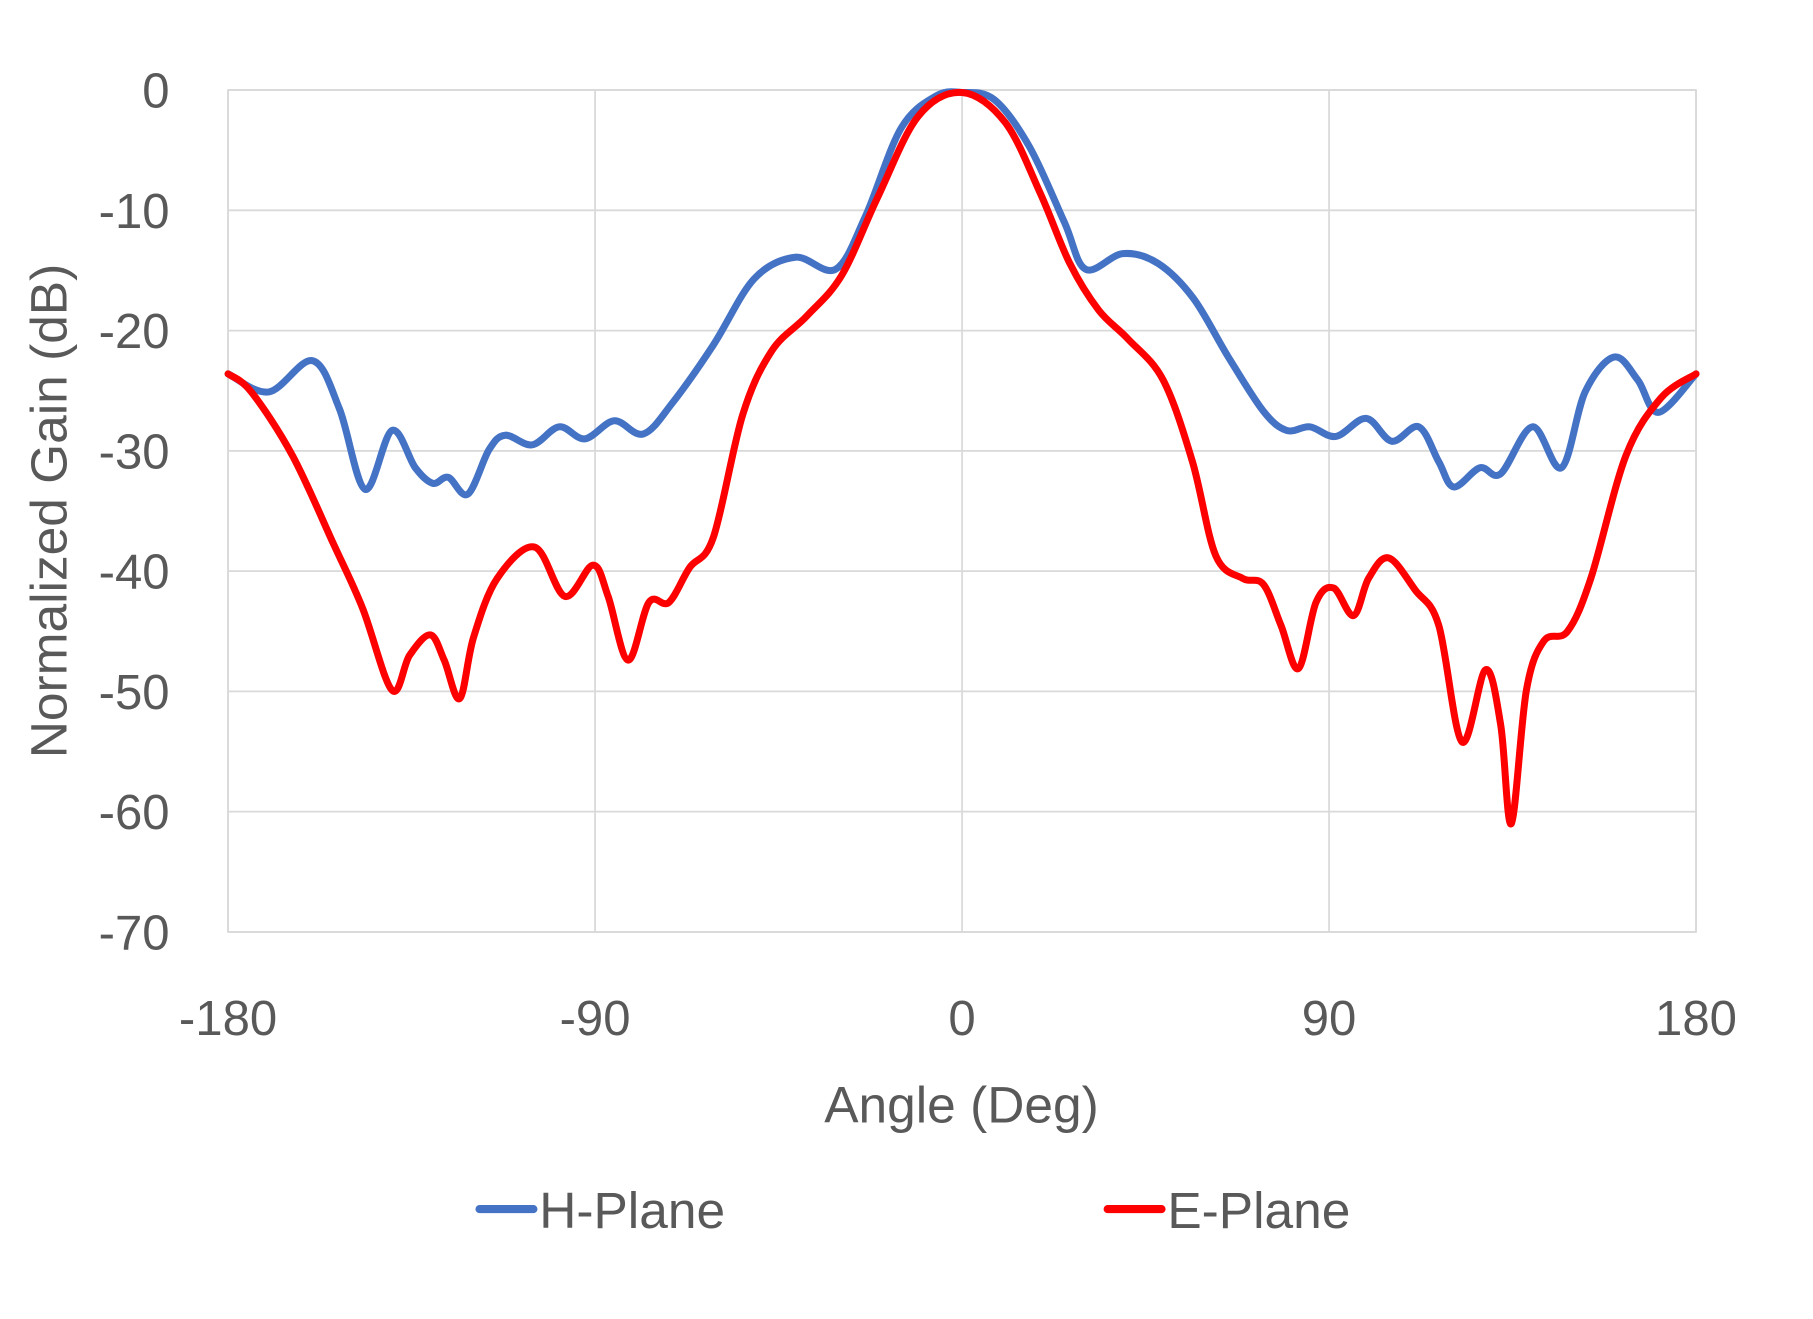 Image resolution: width=1813 pixels, height=1319 pixels. I want to click on y-tick-label: -60, so click(134, 813).